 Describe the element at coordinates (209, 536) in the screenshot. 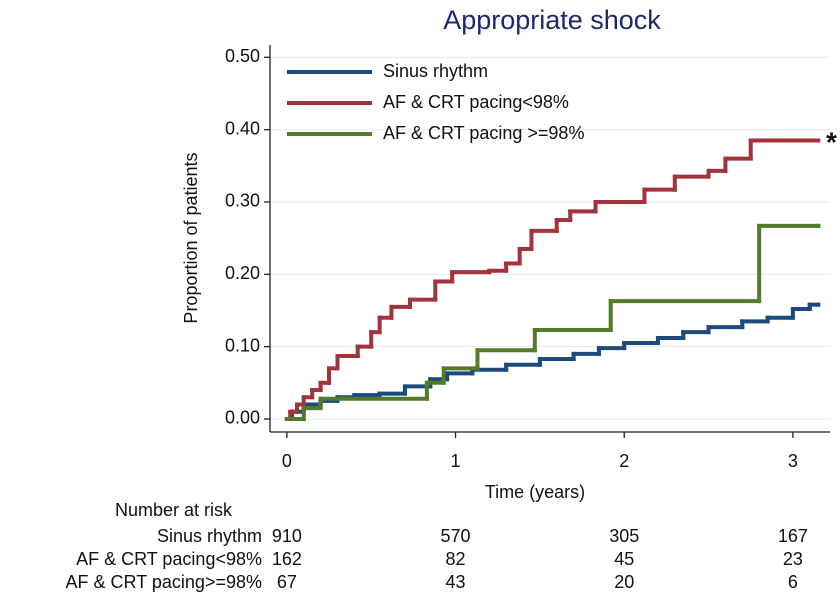

I see `risk-row-label: Sinus rhythm` at that location.